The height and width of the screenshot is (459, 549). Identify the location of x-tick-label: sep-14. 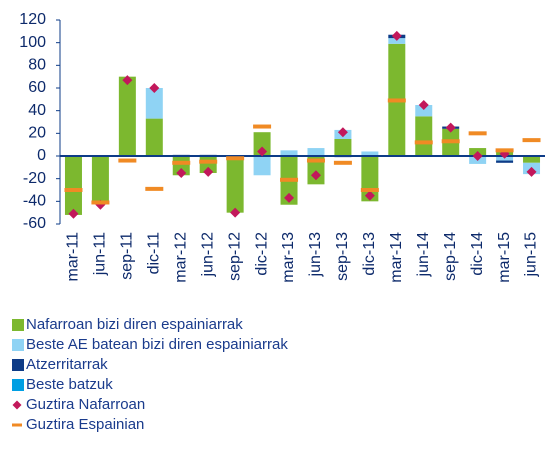
(450, 256).